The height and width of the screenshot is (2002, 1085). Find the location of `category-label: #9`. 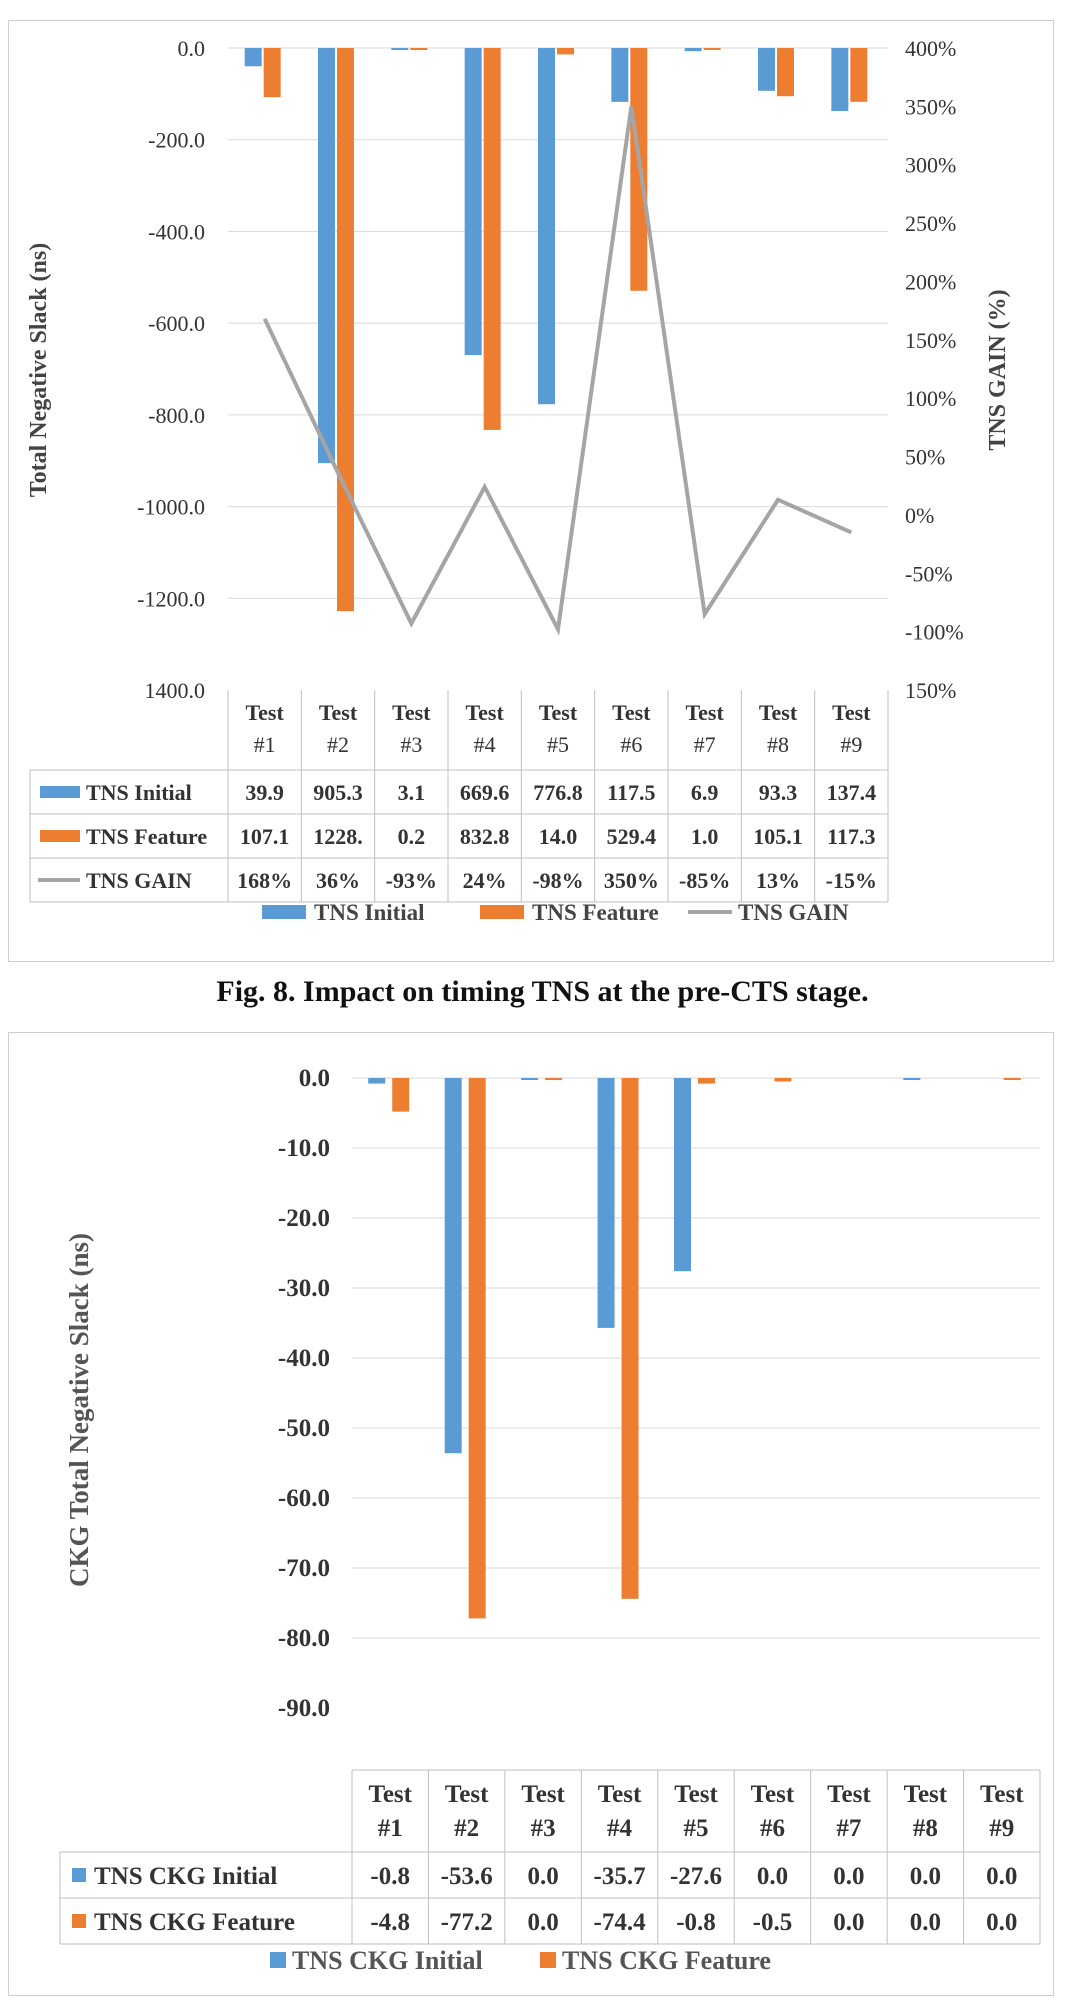

category-label: #9 is located at coordinates (851, 744).